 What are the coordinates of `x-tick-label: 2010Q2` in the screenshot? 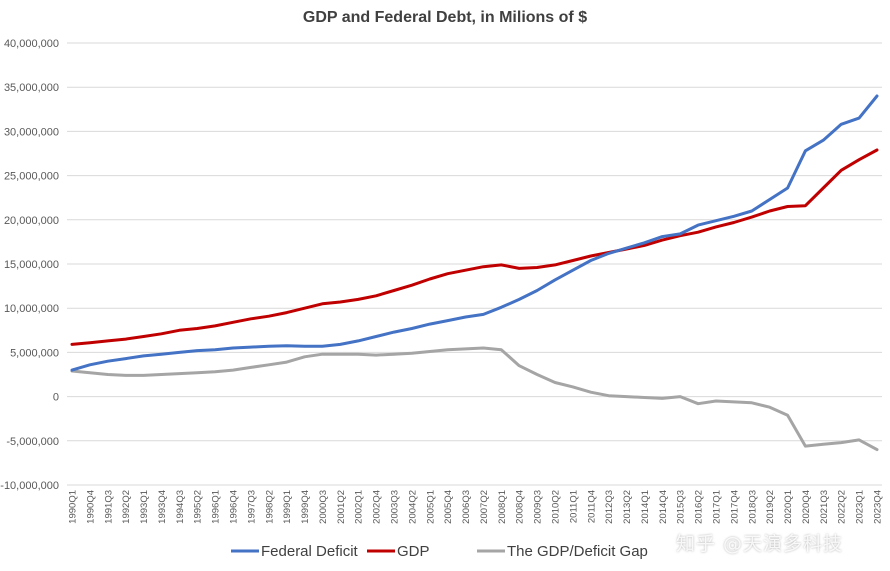 It's located at (556, 507).